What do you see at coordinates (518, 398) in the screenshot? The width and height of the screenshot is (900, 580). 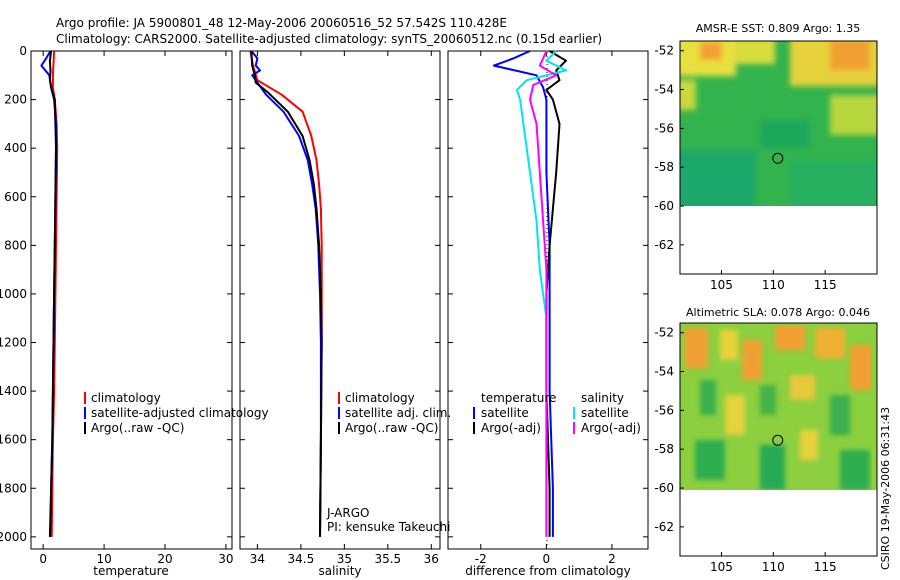 I see `legend-group-temperature: temperature` at bounding box center [518, 398].